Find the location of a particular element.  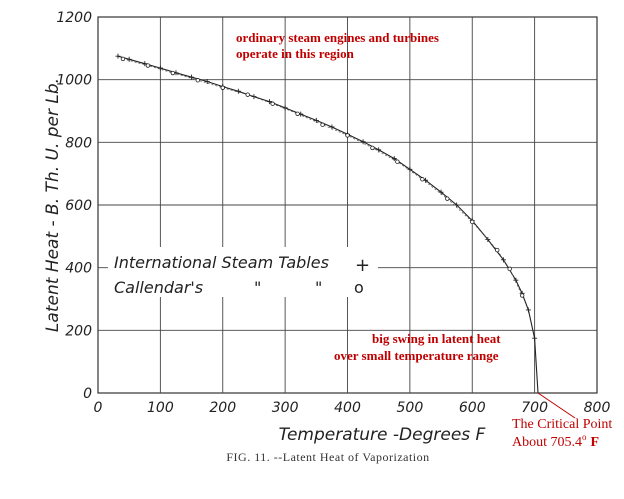

y-tick-label: 600 is located at coordinates (78, 206).